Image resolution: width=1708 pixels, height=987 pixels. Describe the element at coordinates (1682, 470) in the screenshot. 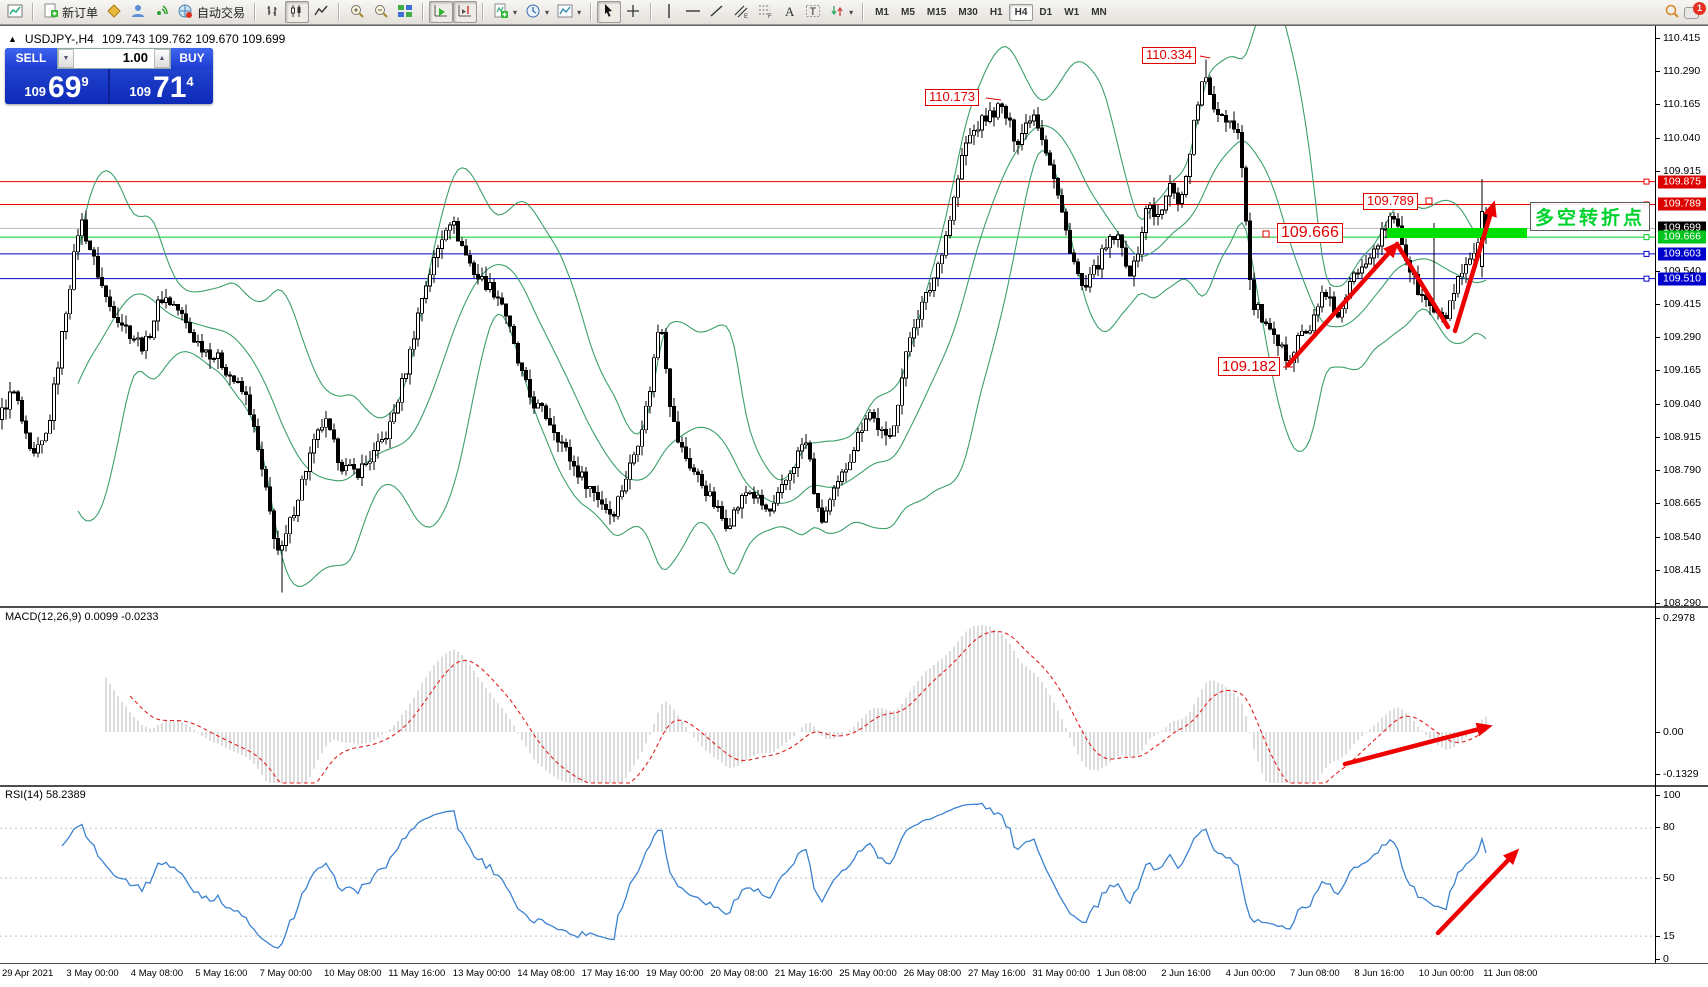

I see `price-tick-label: 108.790` at that location.